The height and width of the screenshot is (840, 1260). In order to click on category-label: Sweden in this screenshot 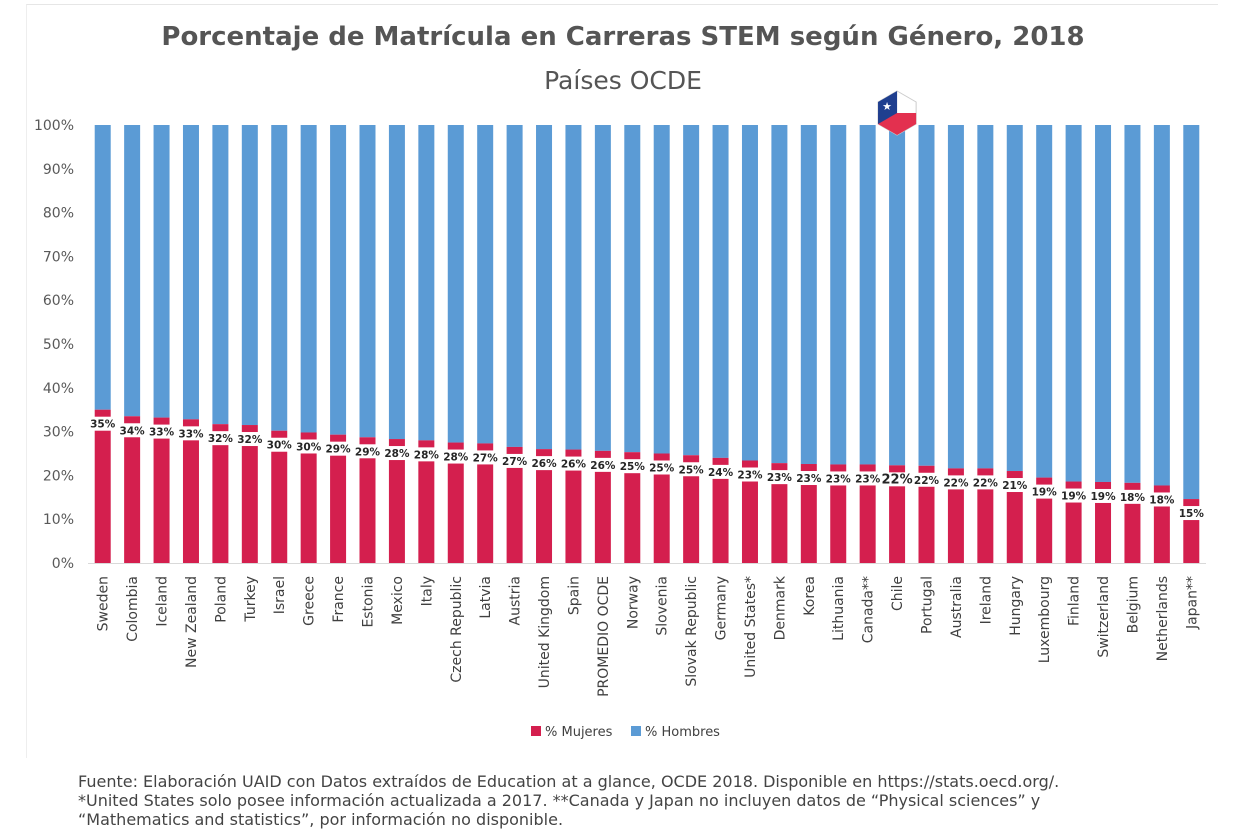, I will do `click(104, 603)`.